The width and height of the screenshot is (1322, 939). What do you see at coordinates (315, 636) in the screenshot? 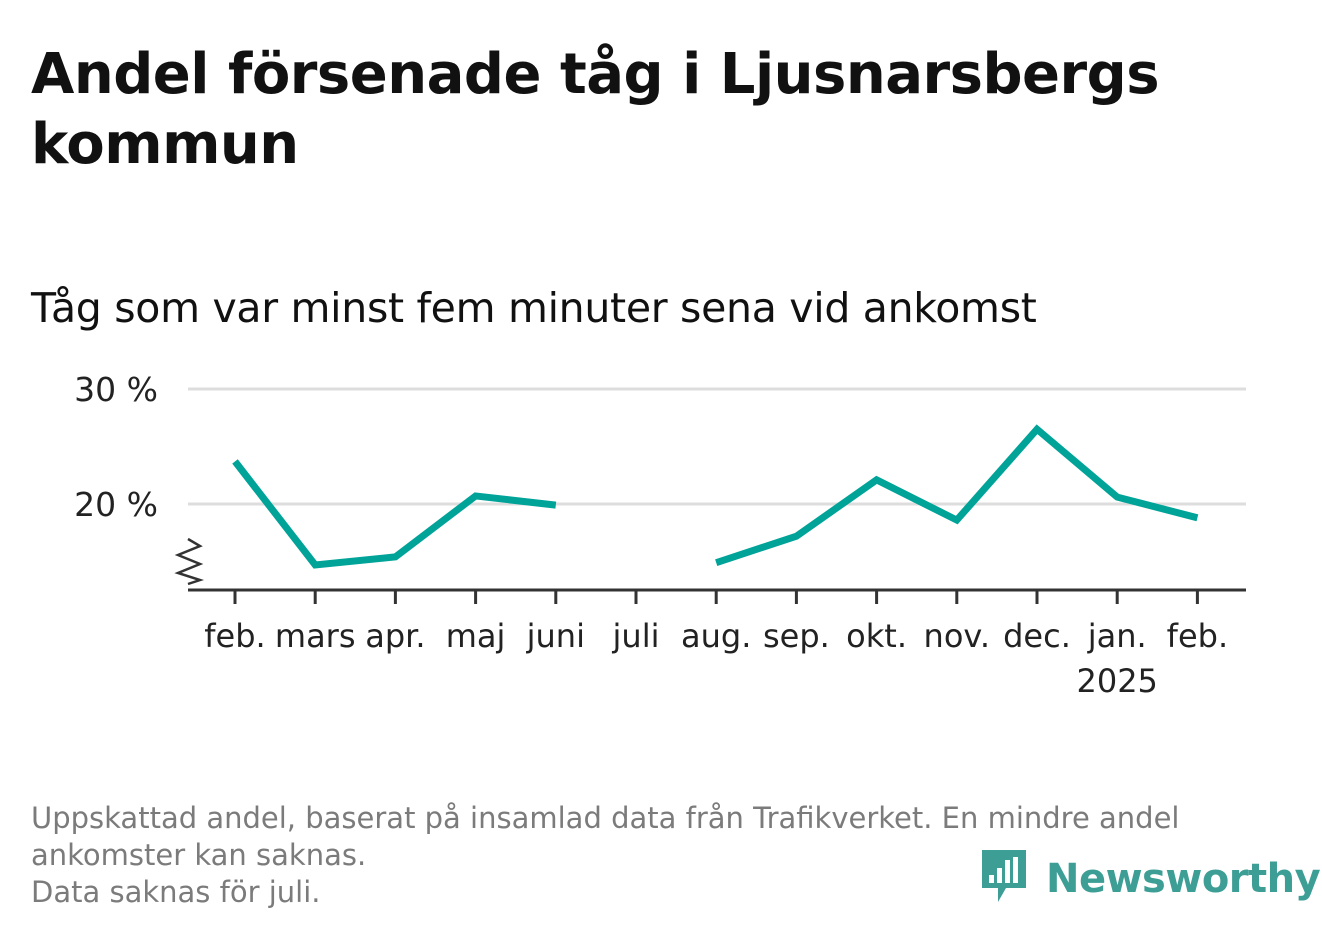
I see `x-tick-label: mars` at bounding box center [315, 636].